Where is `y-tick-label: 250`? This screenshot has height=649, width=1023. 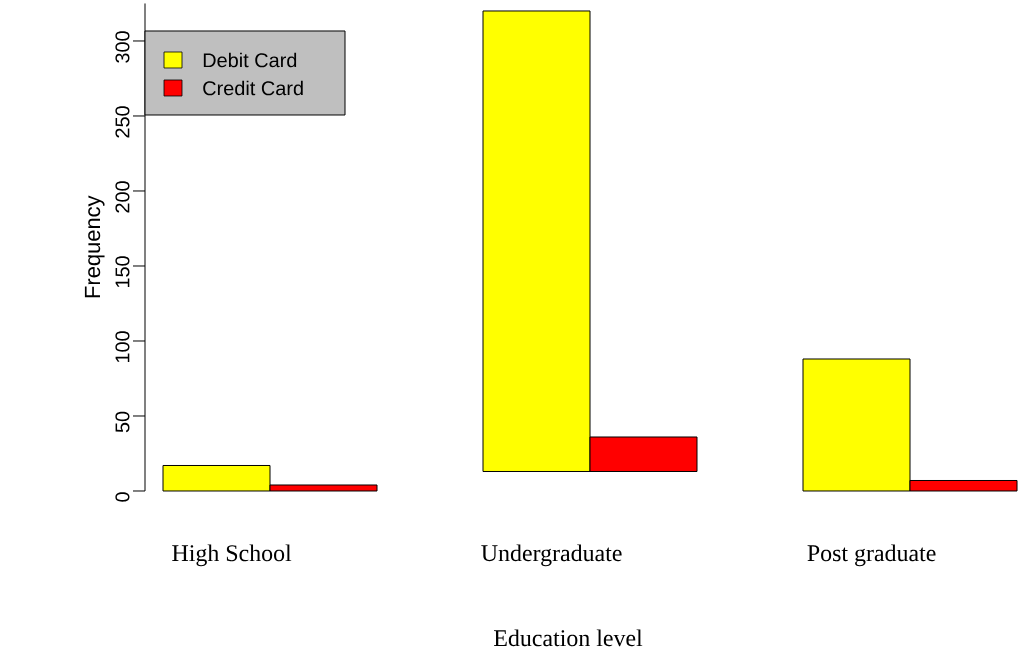 y-tick-label: 250 is located at coordinates (122, 122).